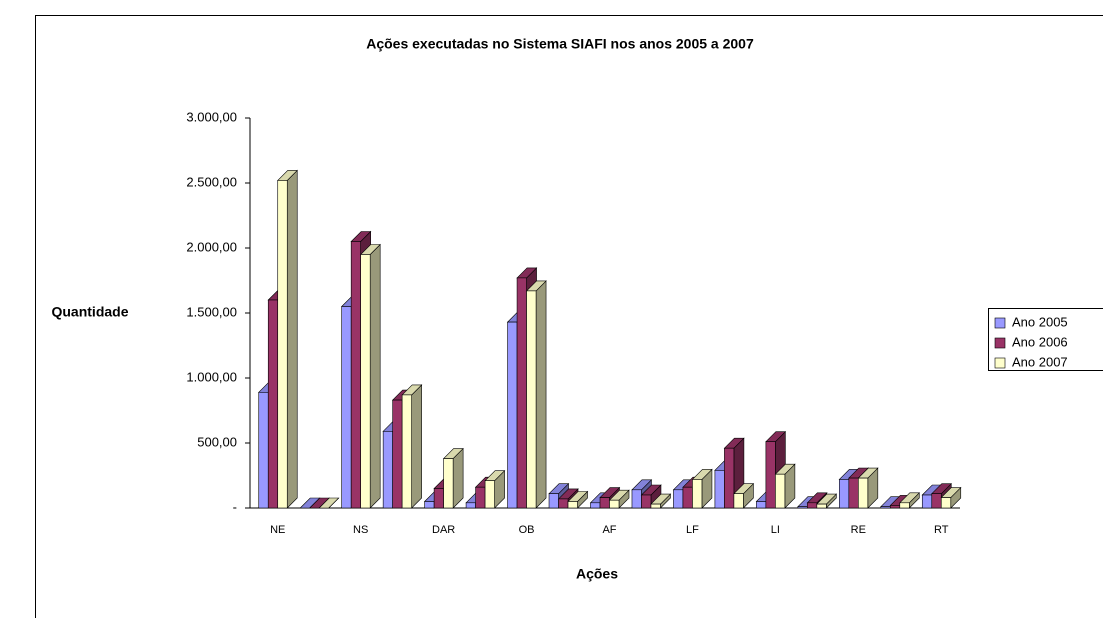  Describe the element at coordinates (211, 116) in the screenshot. I see `y-tick-label: 3.000,00` at that location.